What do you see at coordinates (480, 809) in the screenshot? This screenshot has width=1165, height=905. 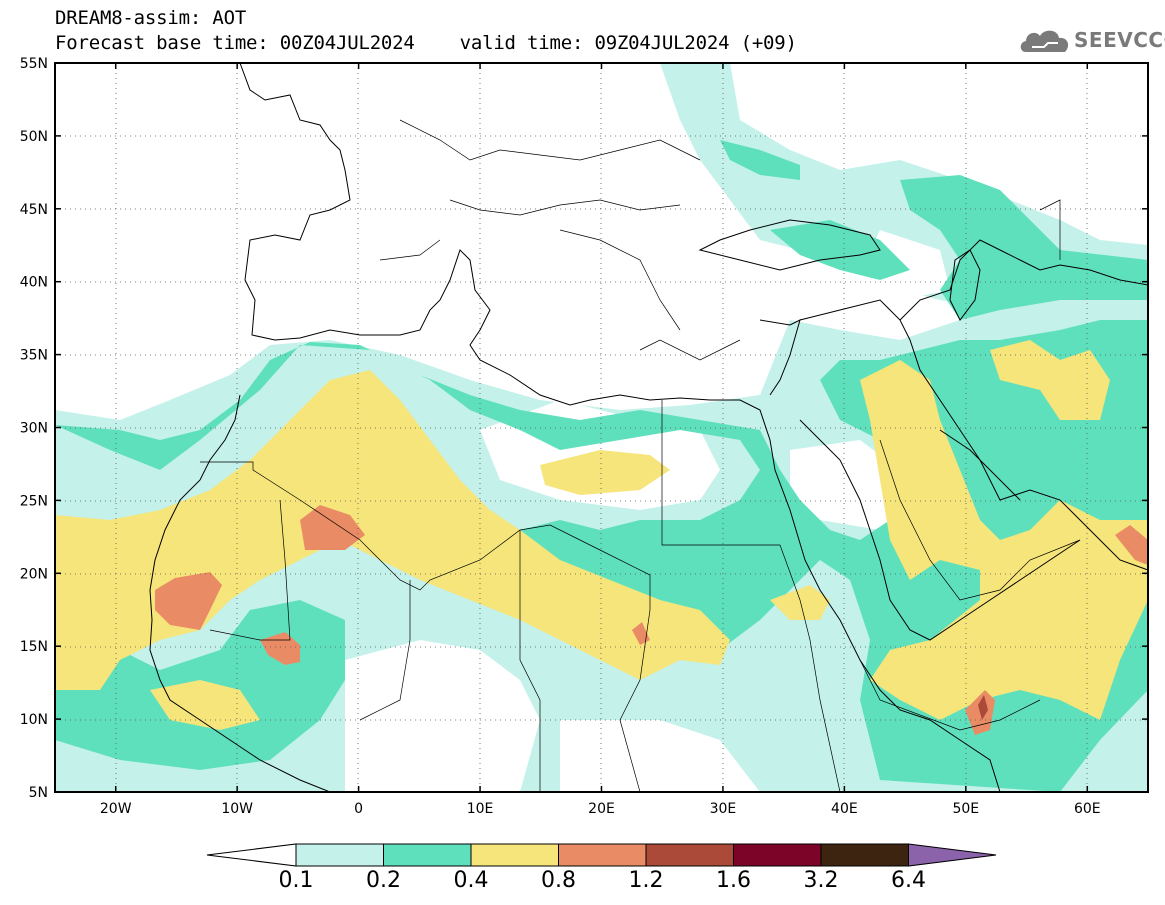 I see `lon-label: 10E` at bounding box center [480, 809].